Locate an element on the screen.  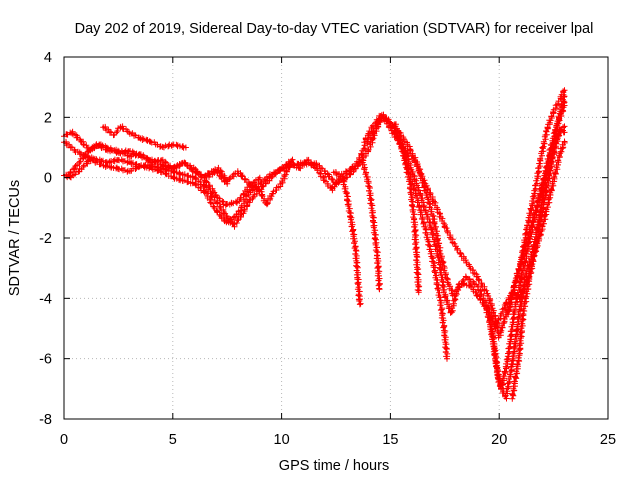
y-axis-label: SDTVAR / TECUs is located at coordinates (15, 238).